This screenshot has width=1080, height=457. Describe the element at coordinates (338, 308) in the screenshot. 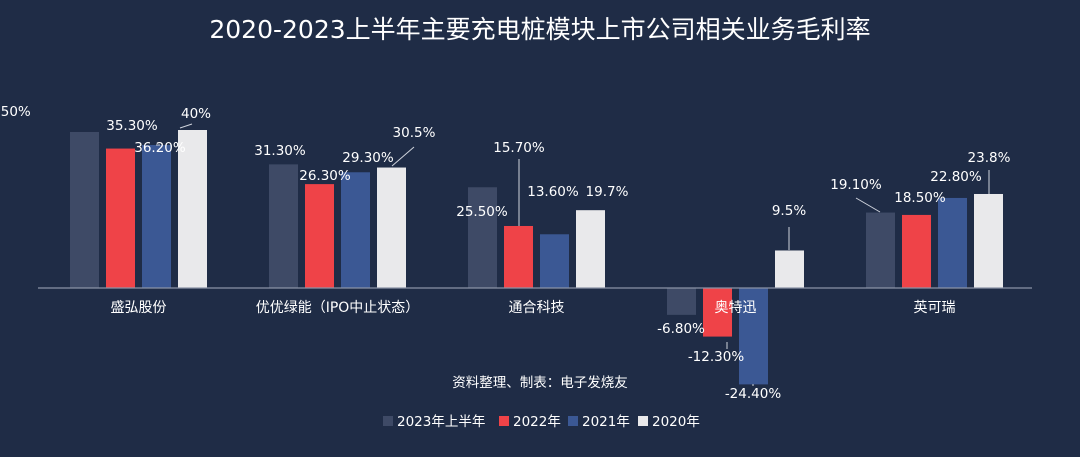

I see `category-label-1: 优优绿能（IPO中止状态）` at that location.